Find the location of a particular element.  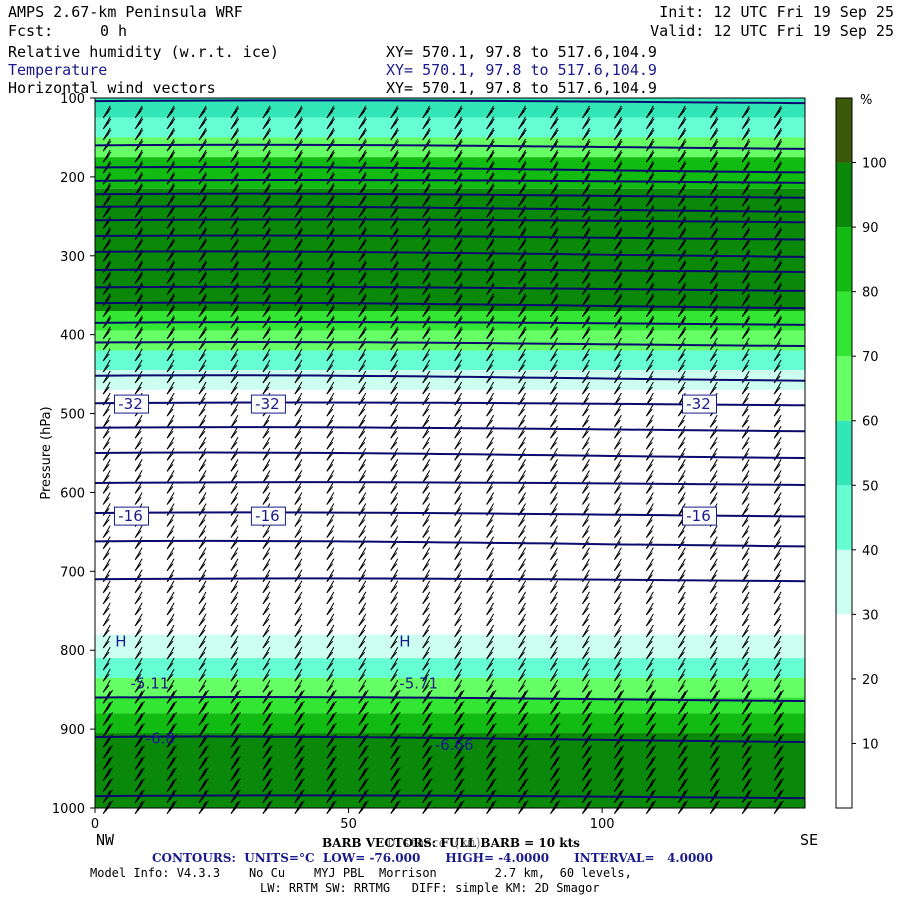

colorbar-tick-label: 60 is located at coordinates (870, 422).